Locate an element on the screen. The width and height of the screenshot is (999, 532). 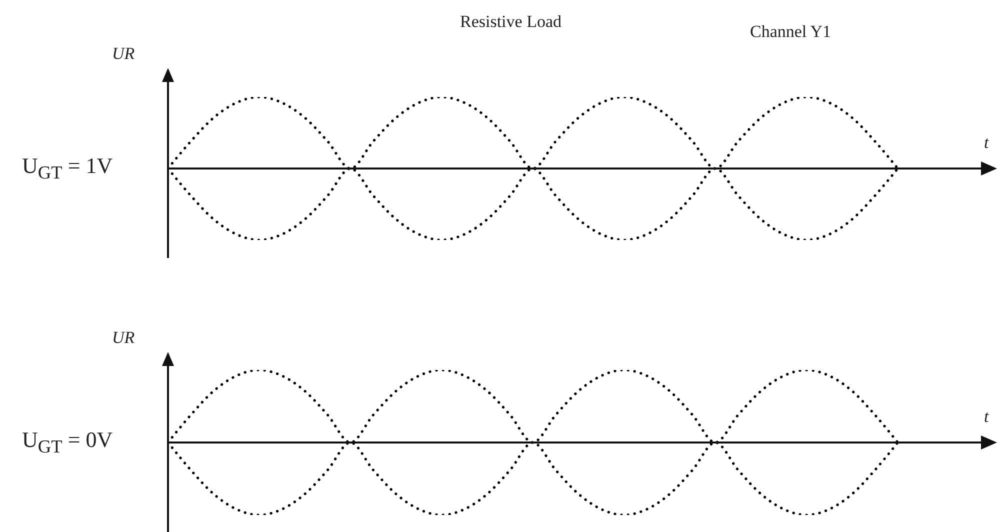
text: U$_{GT}$ = 0V is located at coordinates (67, 441).